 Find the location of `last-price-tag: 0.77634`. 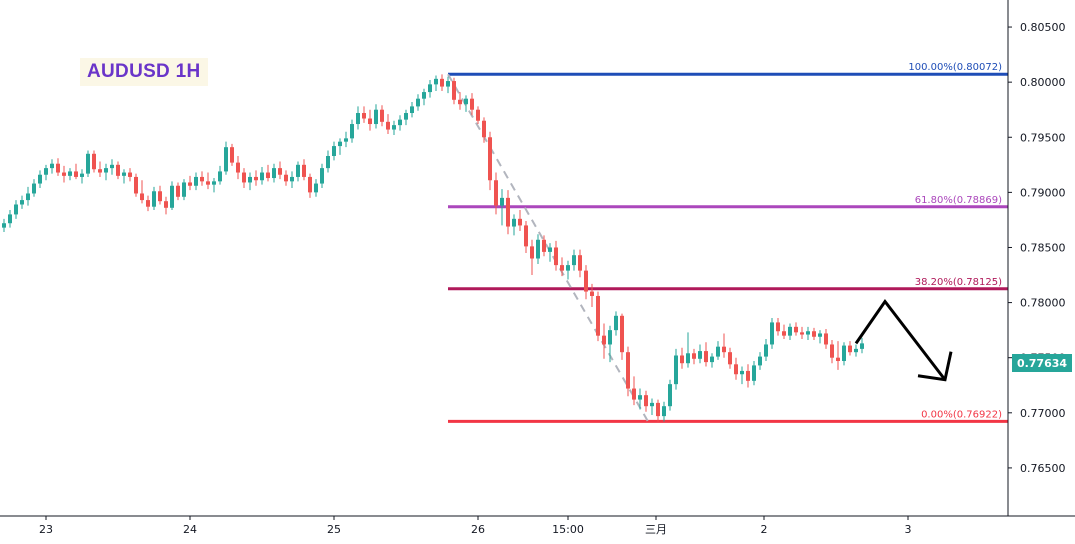

last-price-tag: 0.77634 is located at coordinates (1042, 363).